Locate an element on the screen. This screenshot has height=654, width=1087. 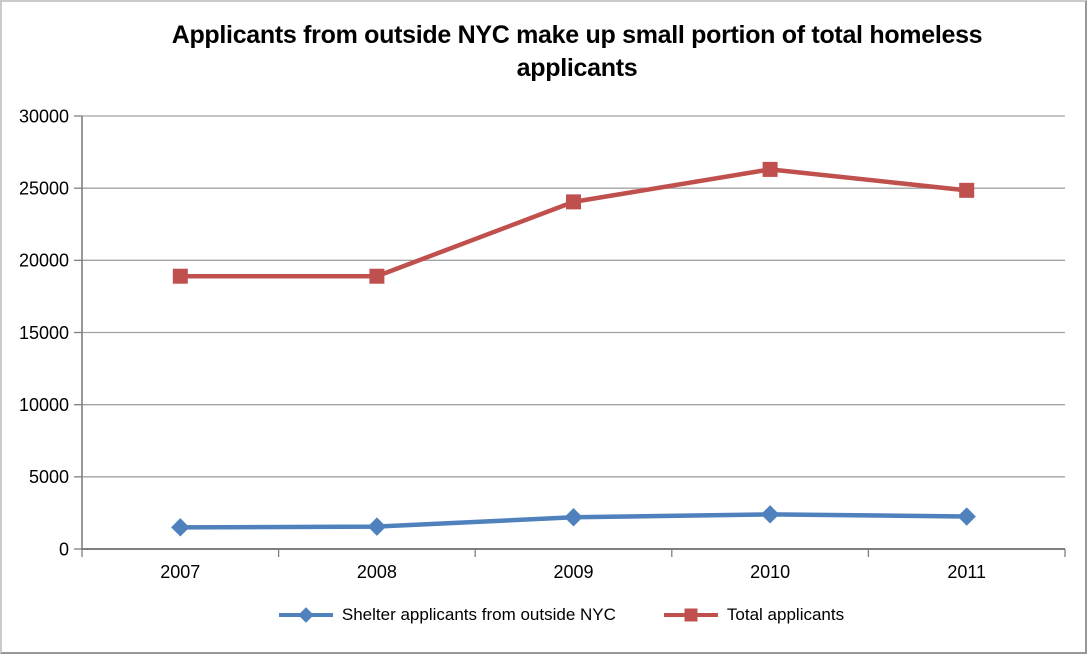
legend-item-shelter-applicants: Shelter applicants from outside NYC is located at coordinates (446, 615).